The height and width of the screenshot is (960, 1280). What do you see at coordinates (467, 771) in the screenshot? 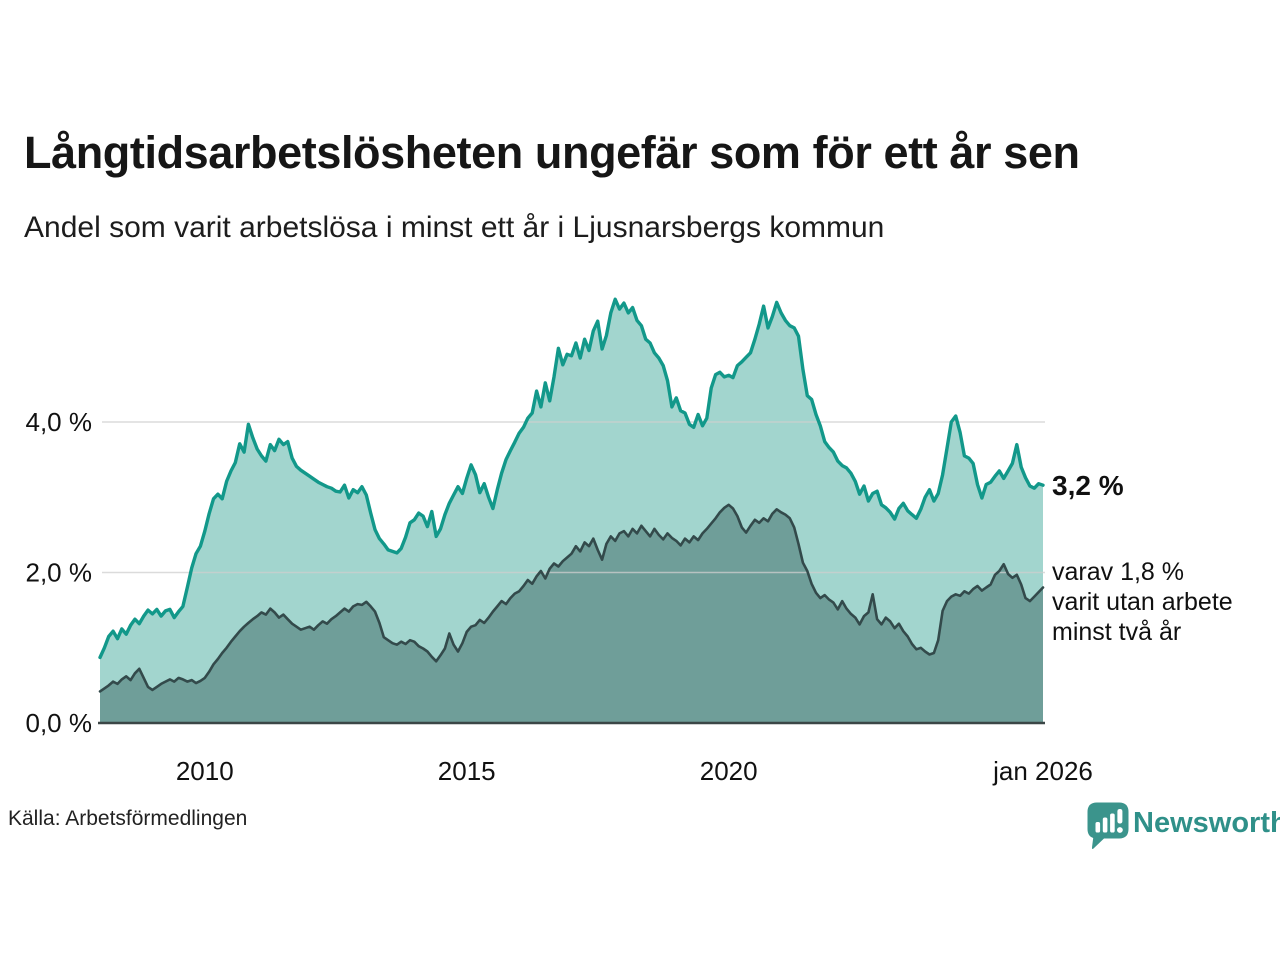
I see `x-tick-label: 2015` at bounding box center [467, 771].